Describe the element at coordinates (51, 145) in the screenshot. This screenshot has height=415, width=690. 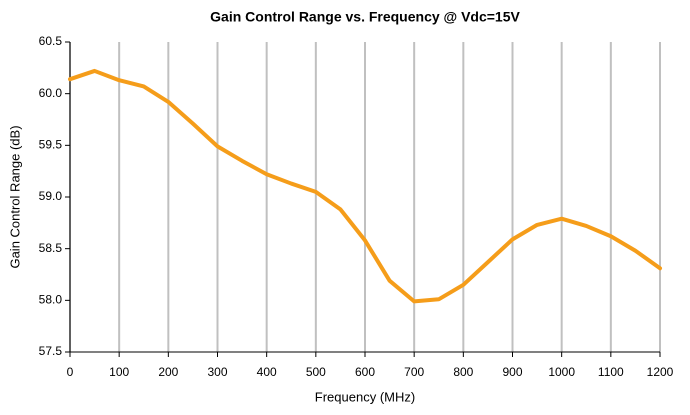
I see `y-tick-label: 59.5` at that location.